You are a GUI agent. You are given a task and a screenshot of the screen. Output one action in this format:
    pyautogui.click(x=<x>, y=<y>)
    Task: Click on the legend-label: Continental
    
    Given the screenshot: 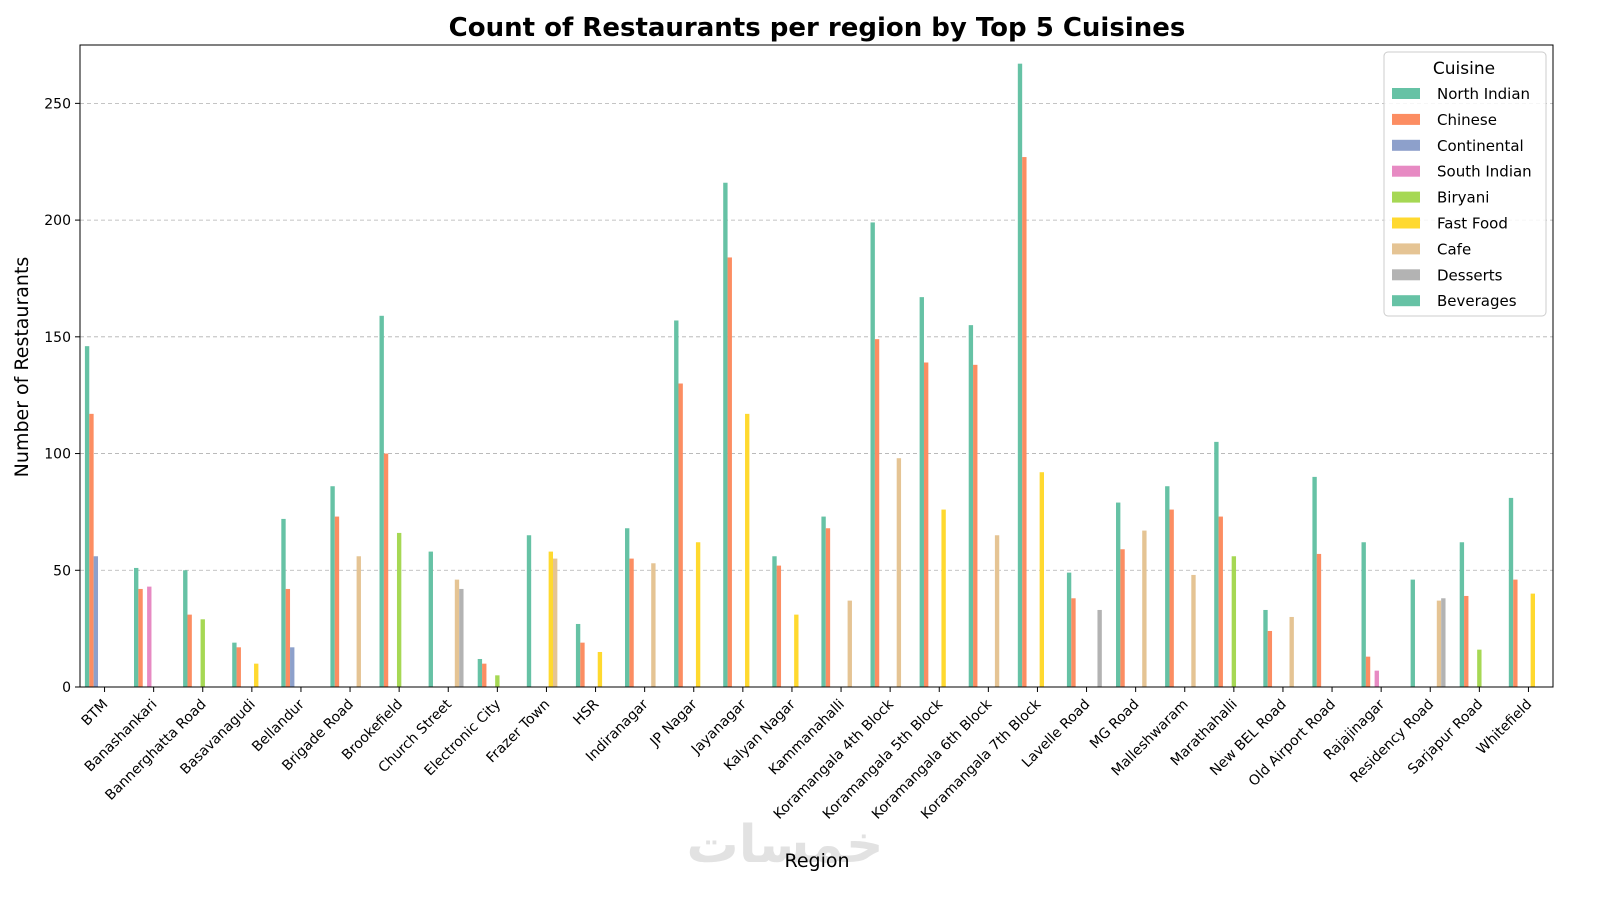 What is the action you would take?
    pyautogui.click(x=1480, y=146)
    